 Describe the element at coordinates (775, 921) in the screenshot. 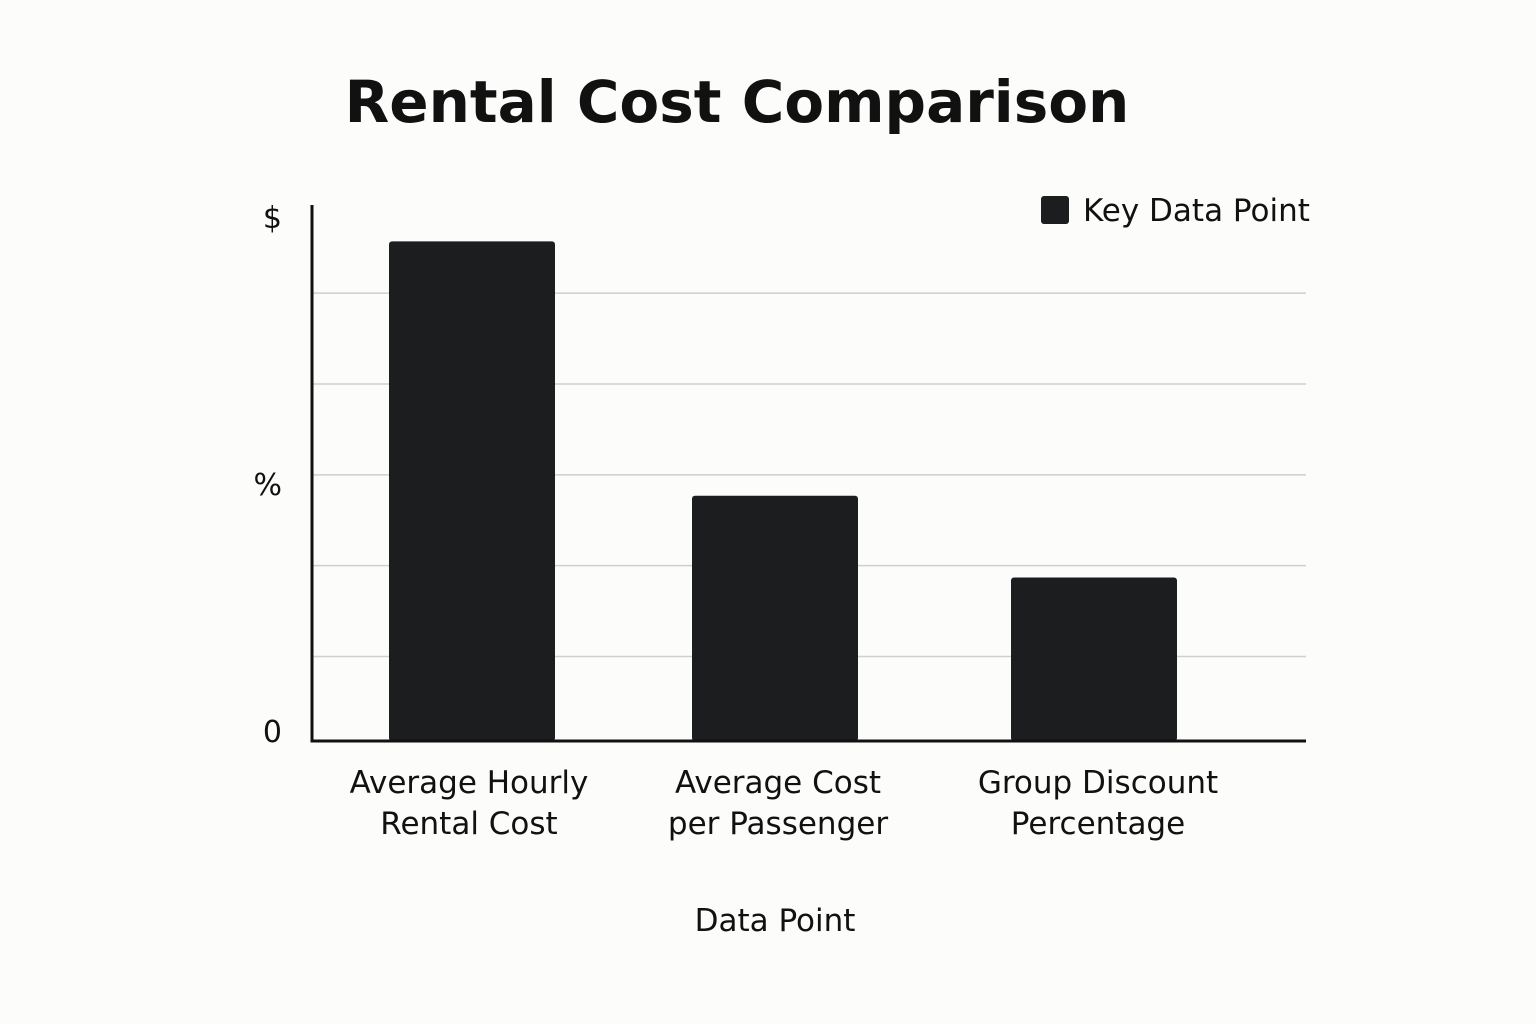

I see `x-axis-title: Data Point` at that location.